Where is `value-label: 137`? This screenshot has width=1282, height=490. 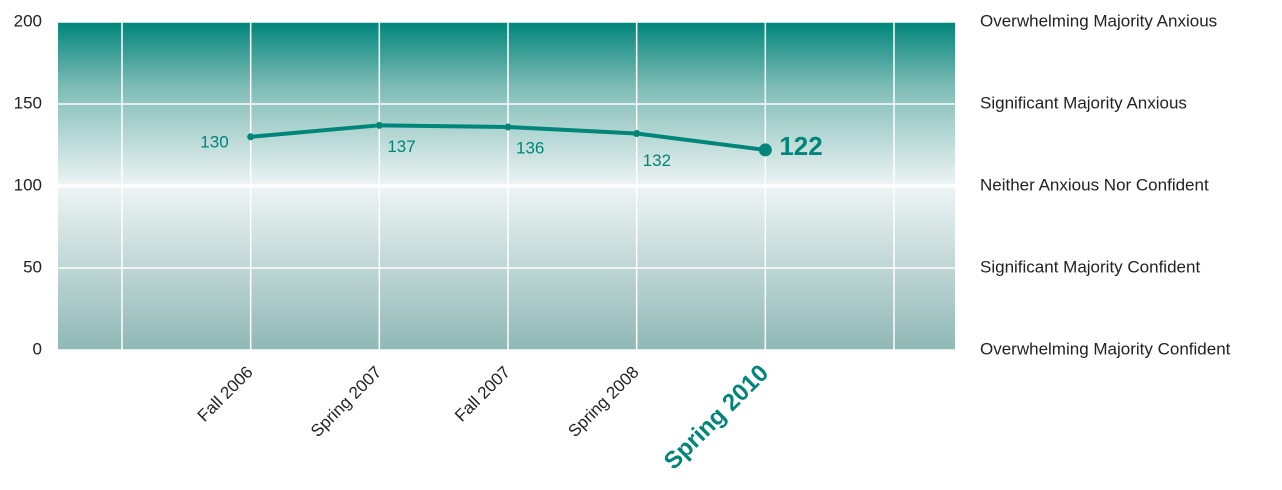 value-label: 137 is located at coordinates (401, 146).